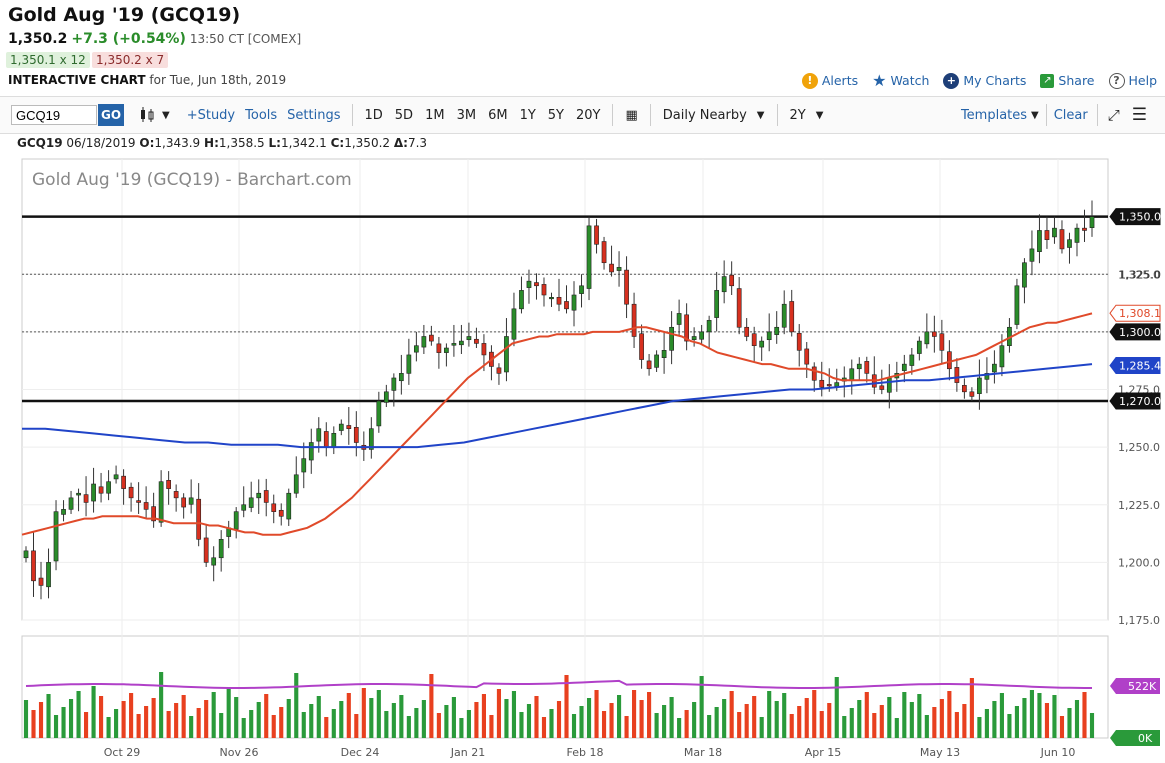  Describe the element at coordinates (314, 115) in the screenshot. I see `settings-button: Settings` at that location.